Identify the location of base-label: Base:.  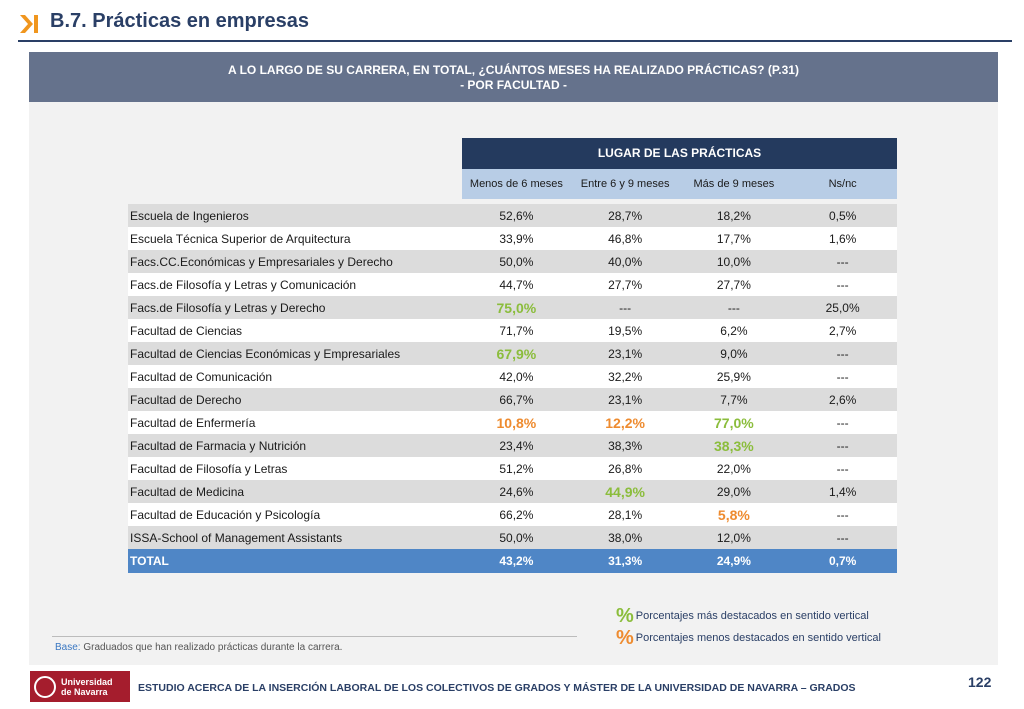
(68, 647).